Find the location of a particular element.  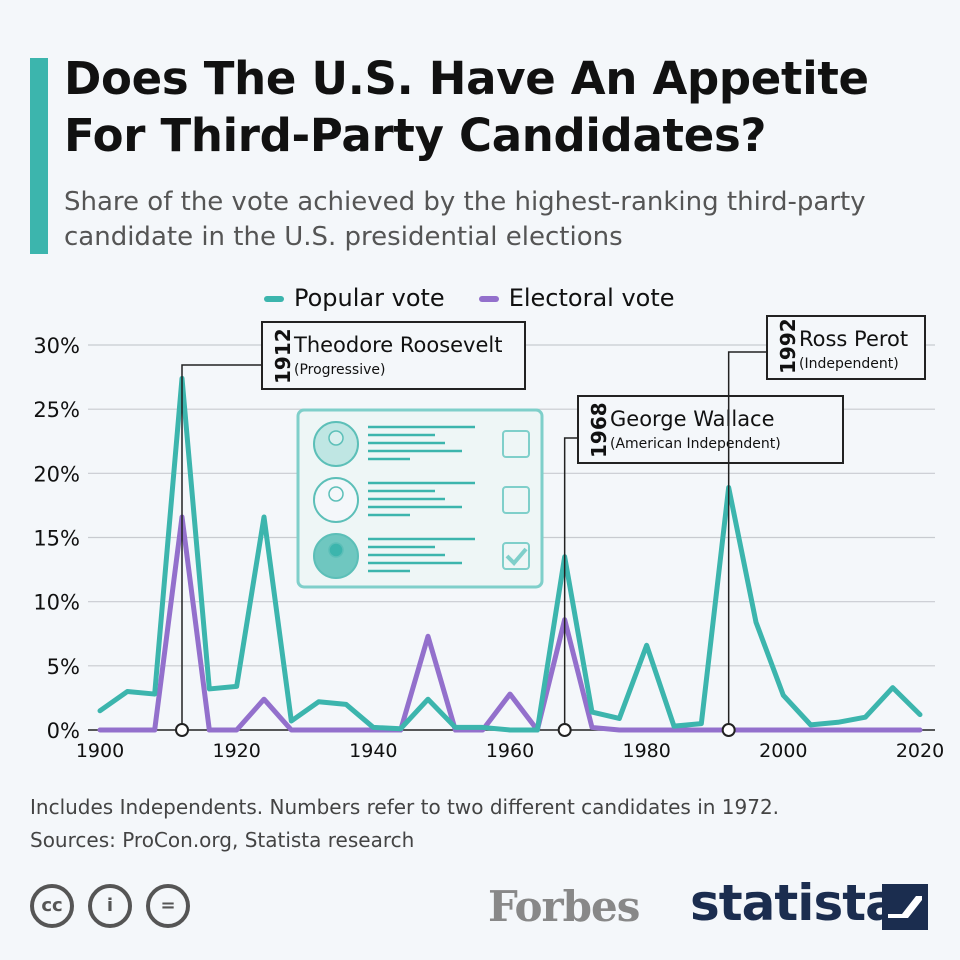

sources: Sources: ProCon.org, Statista research is located at coordinates (222, 840).